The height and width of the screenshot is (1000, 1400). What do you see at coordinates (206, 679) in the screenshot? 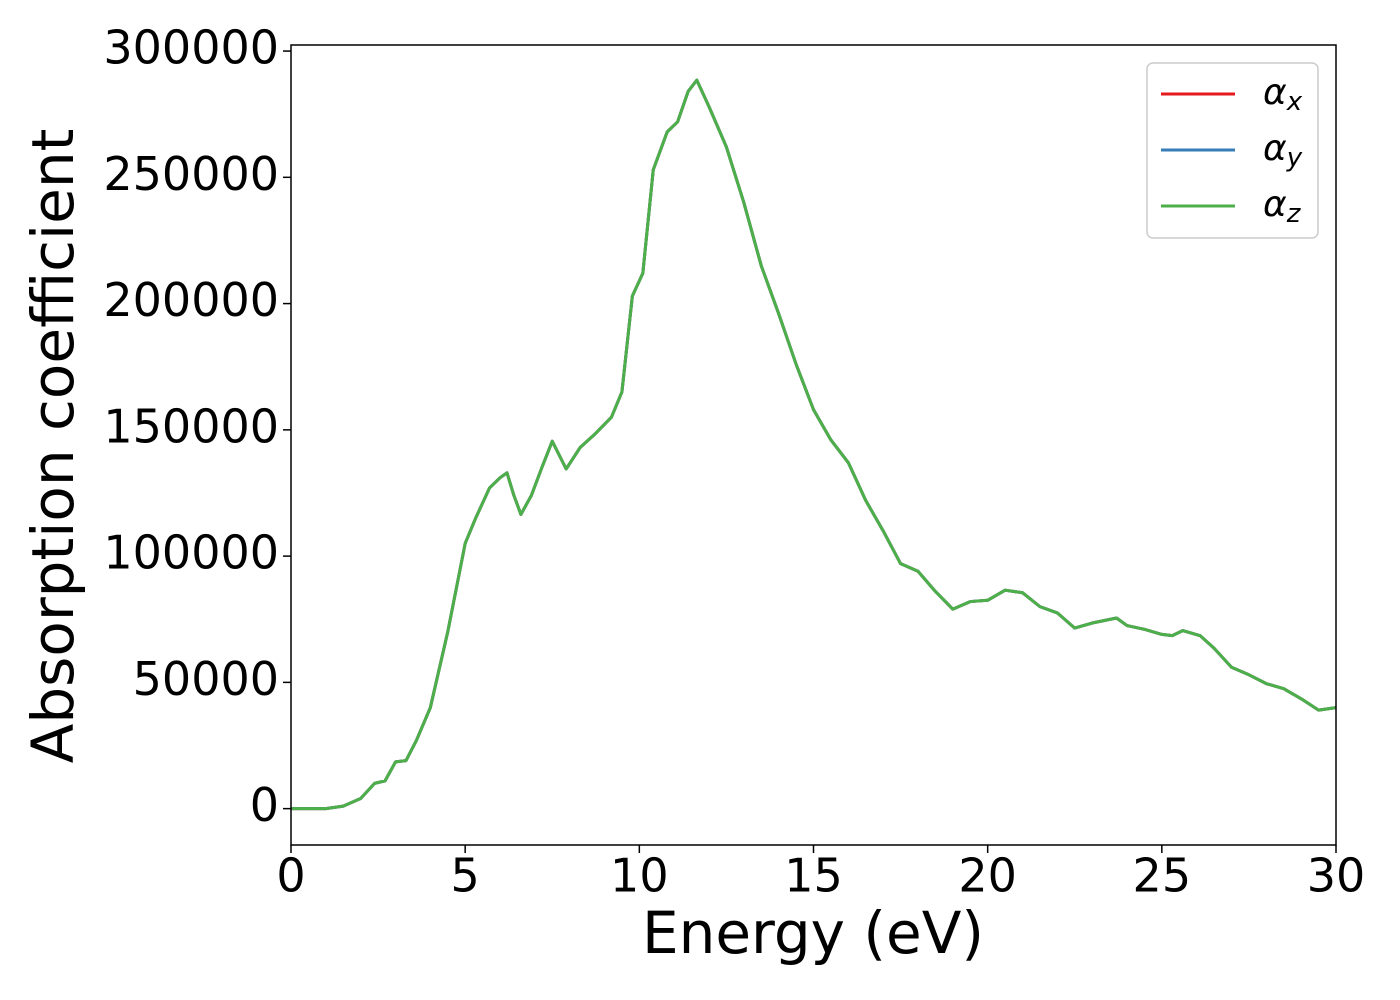
I see `y-tick-label: 50000` at bounding box center [206, 679].